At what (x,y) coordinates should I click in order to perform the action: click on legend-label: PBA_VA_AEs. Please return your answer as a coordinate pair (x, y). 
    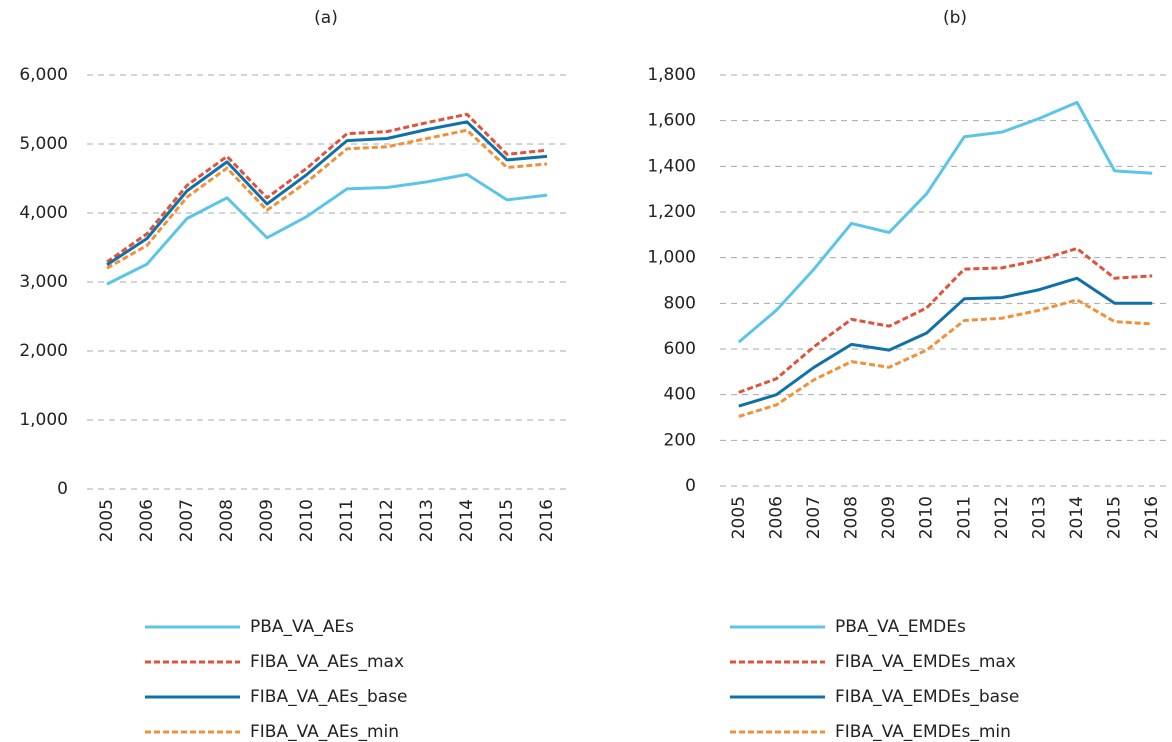
    Looking at the image, I should click on (302, 627).